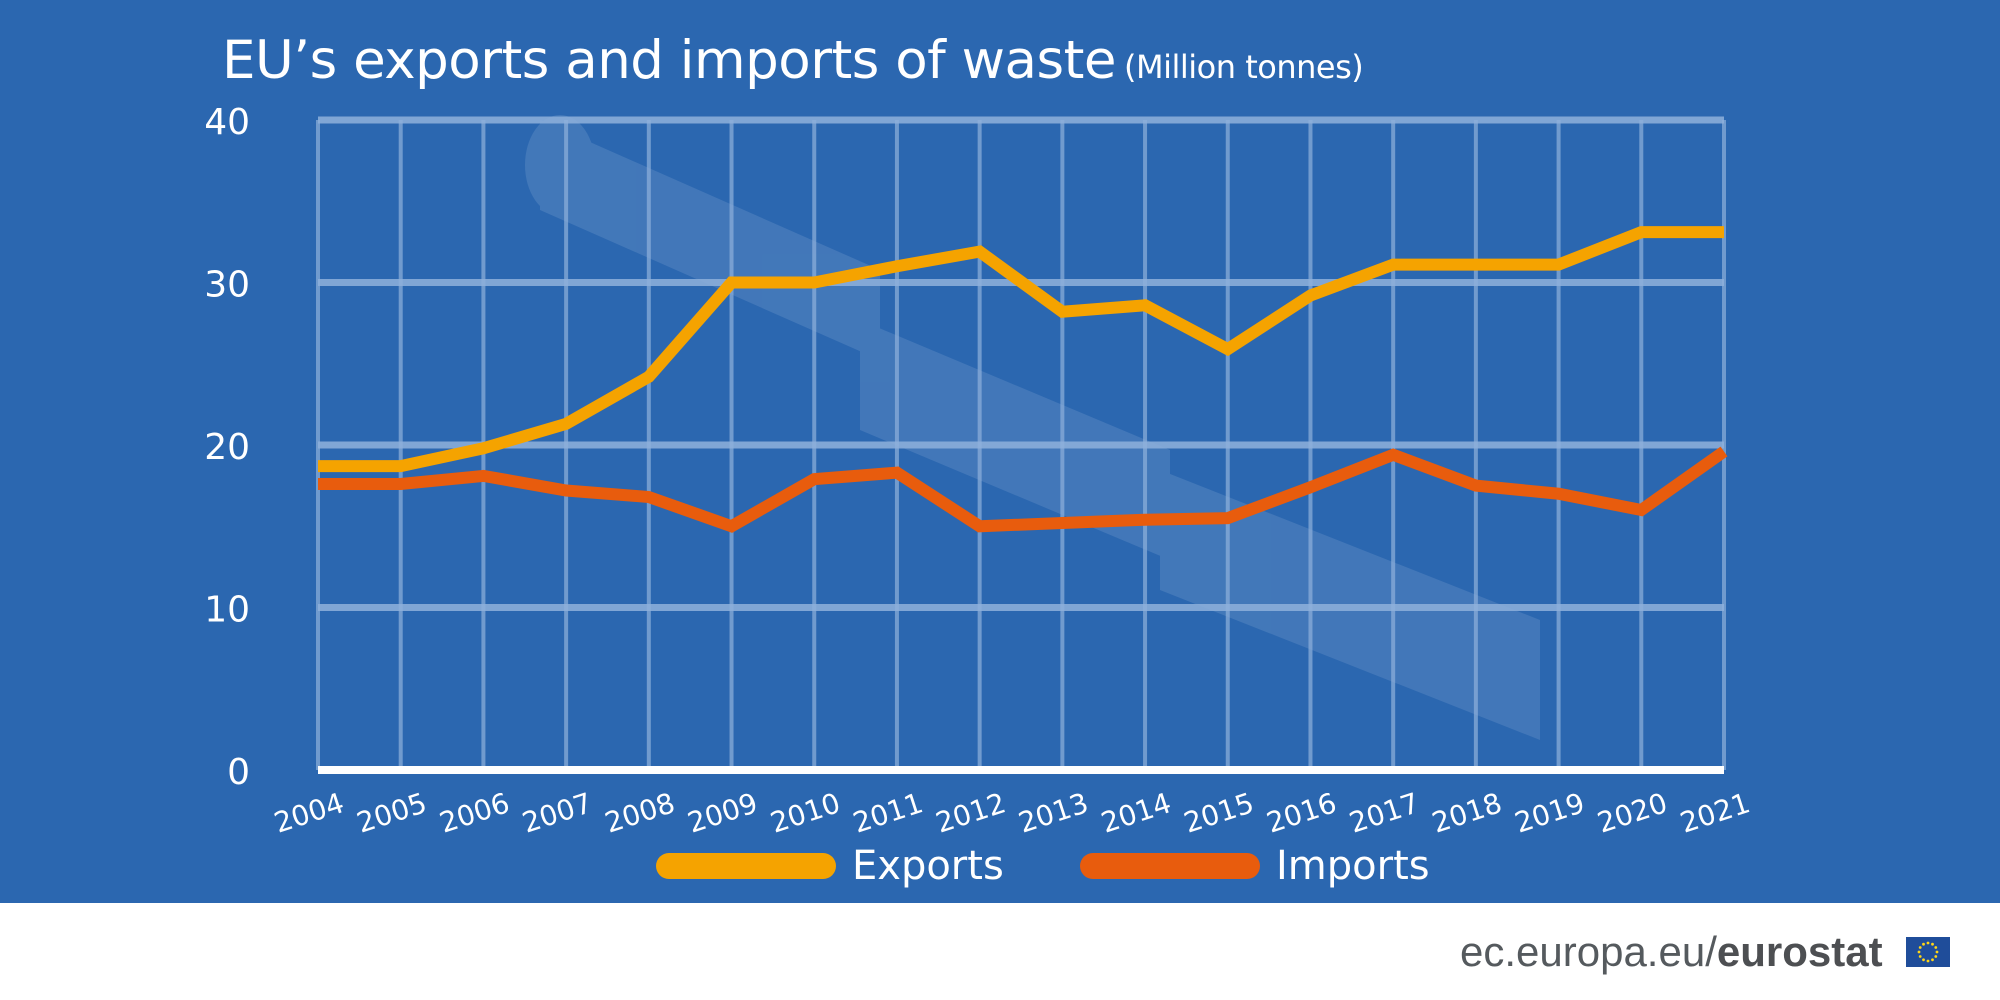 This screenshot has height=1000, width=2000. What do you see at coordinates (640, 812) in the screenshot?
I see `x-tick-label-2008: 2008` at bounding box center [640, 812].